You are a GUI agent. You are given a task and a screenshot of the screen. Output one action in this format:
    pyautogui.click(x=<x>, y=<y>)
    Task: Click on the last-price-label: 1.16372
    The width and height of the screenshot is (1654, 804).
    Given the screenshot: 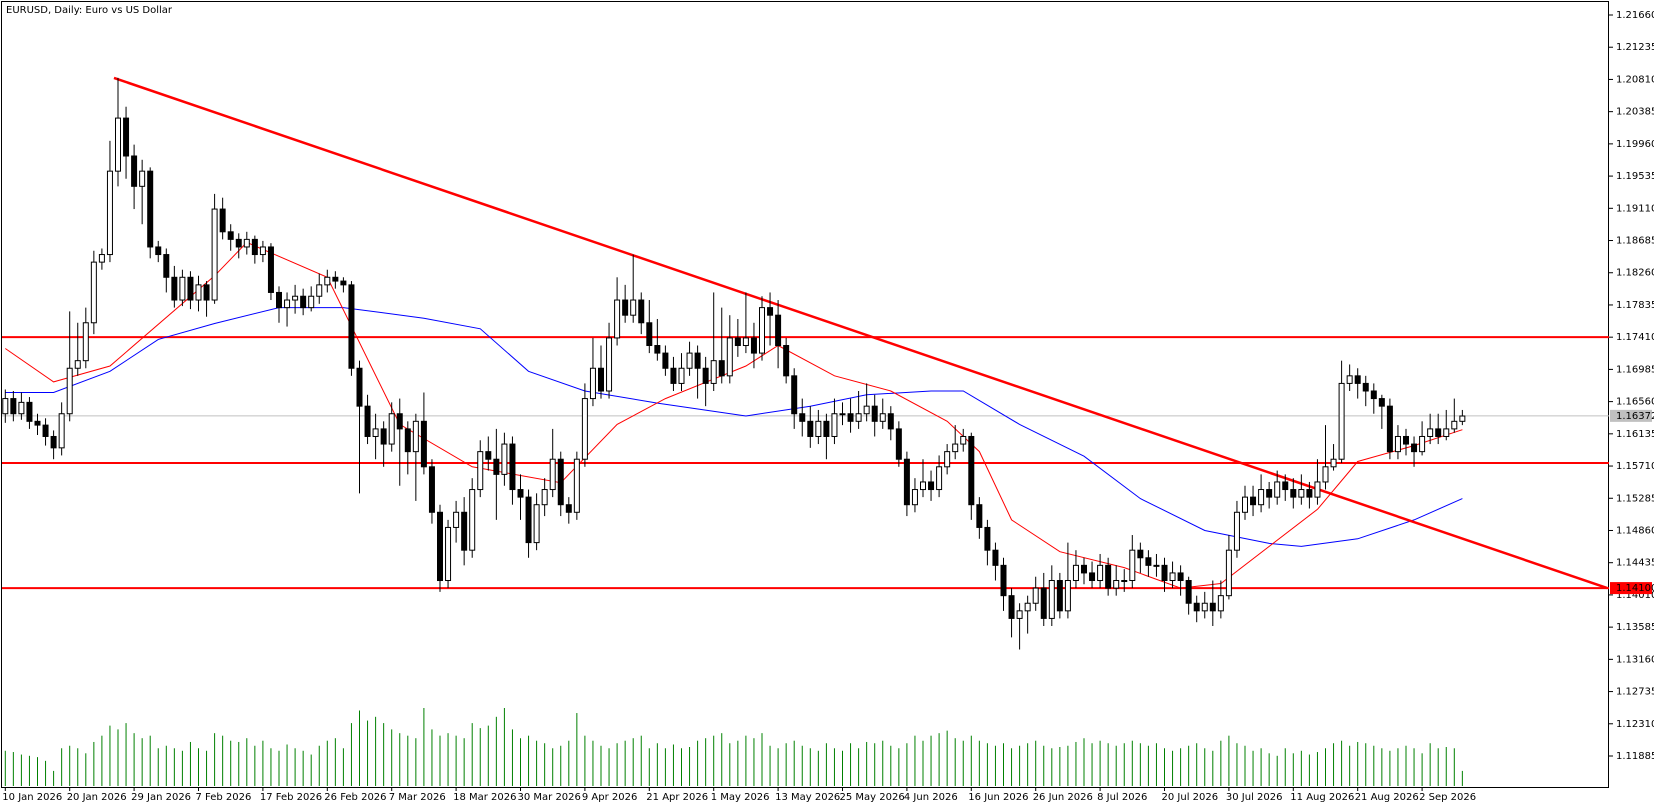 What is the action you would take?
    pyautogui.click(x=1635, y=416)
    